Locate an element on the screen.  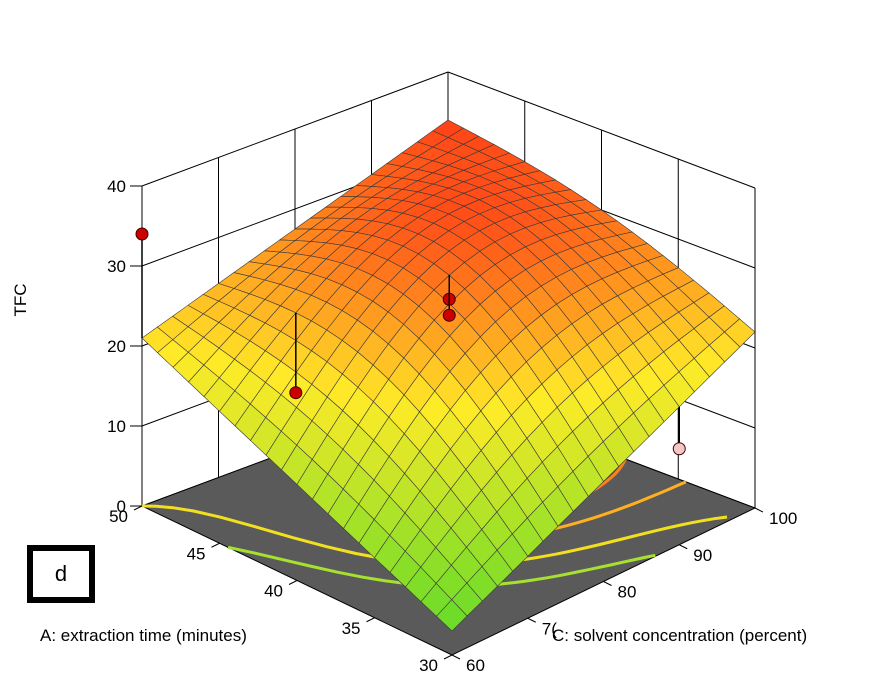
y-tick-label: 90 is located at coordinates (702, 555).